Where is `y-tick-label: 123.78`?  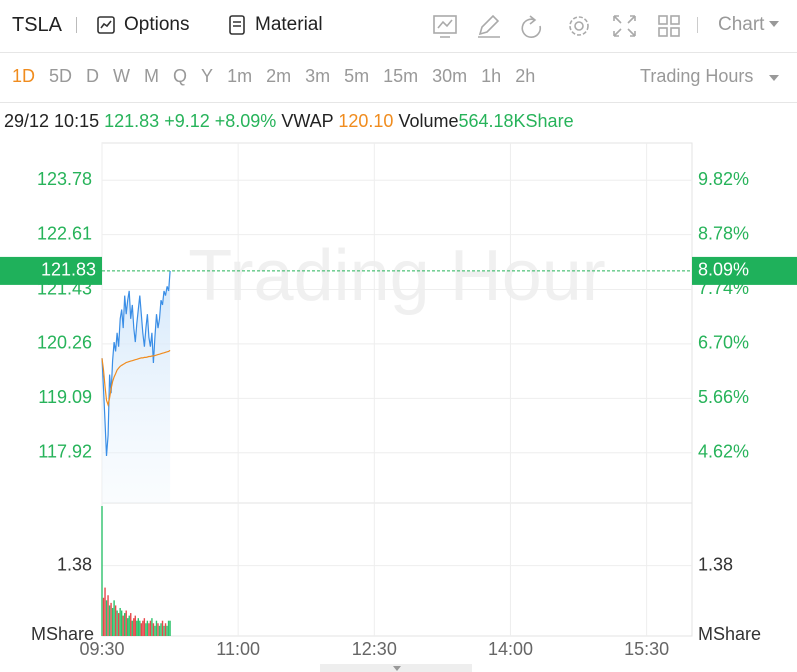 y-tick-label: 123.78 is located at coordinates (64, 179).